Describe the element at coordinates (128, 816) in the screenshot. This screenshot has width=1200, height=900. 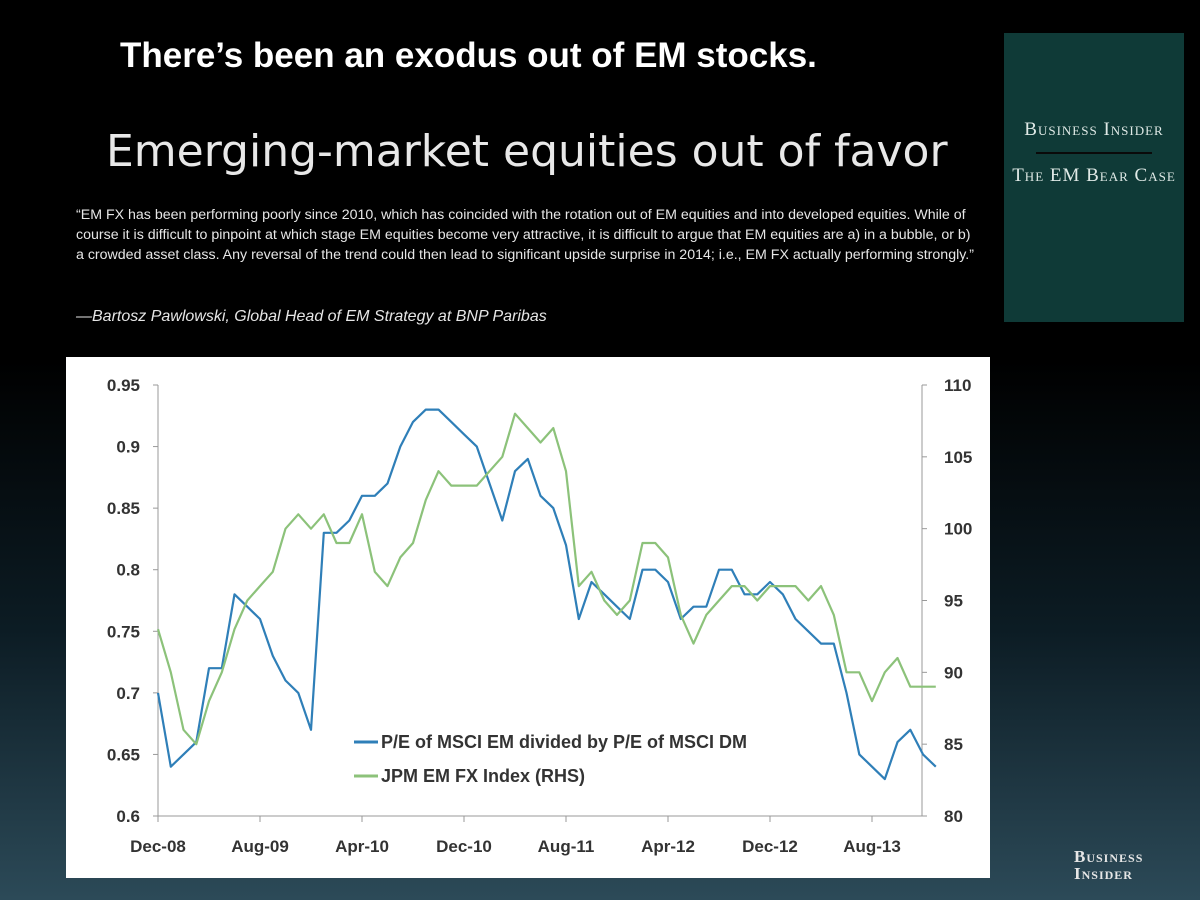
I see `y-tick-label: 0.6` at that location.